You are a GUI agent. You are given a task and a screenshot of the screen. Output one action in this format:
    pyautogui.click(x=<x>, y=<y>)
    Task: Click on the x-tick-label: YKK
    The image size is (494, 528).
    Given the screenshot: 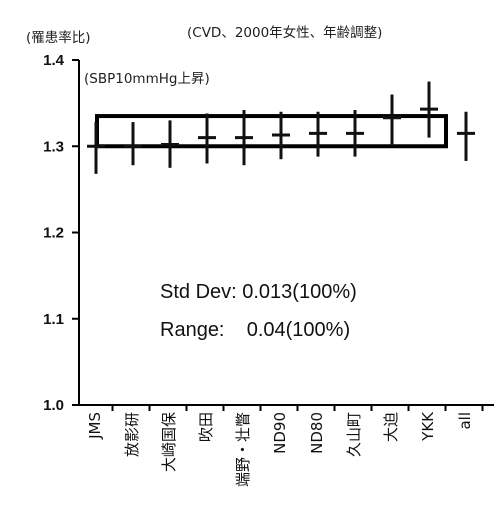 What is the action you would take?
    pyautogui.click(x=428, y=426)
    